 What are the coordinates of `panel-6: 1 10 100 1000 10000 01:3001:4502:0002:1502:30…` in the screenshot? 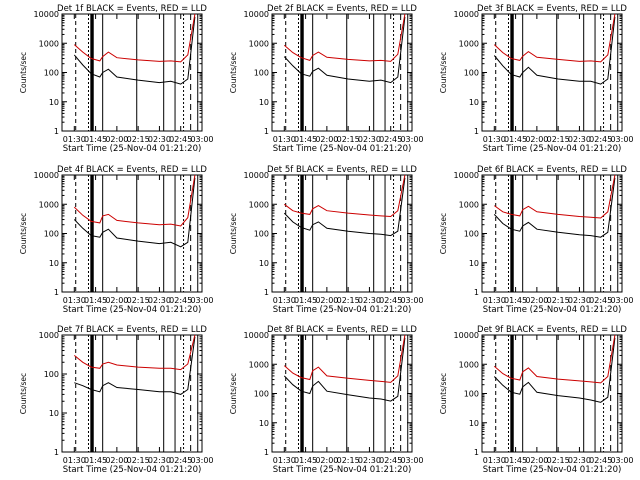 It's located at (536, 240).